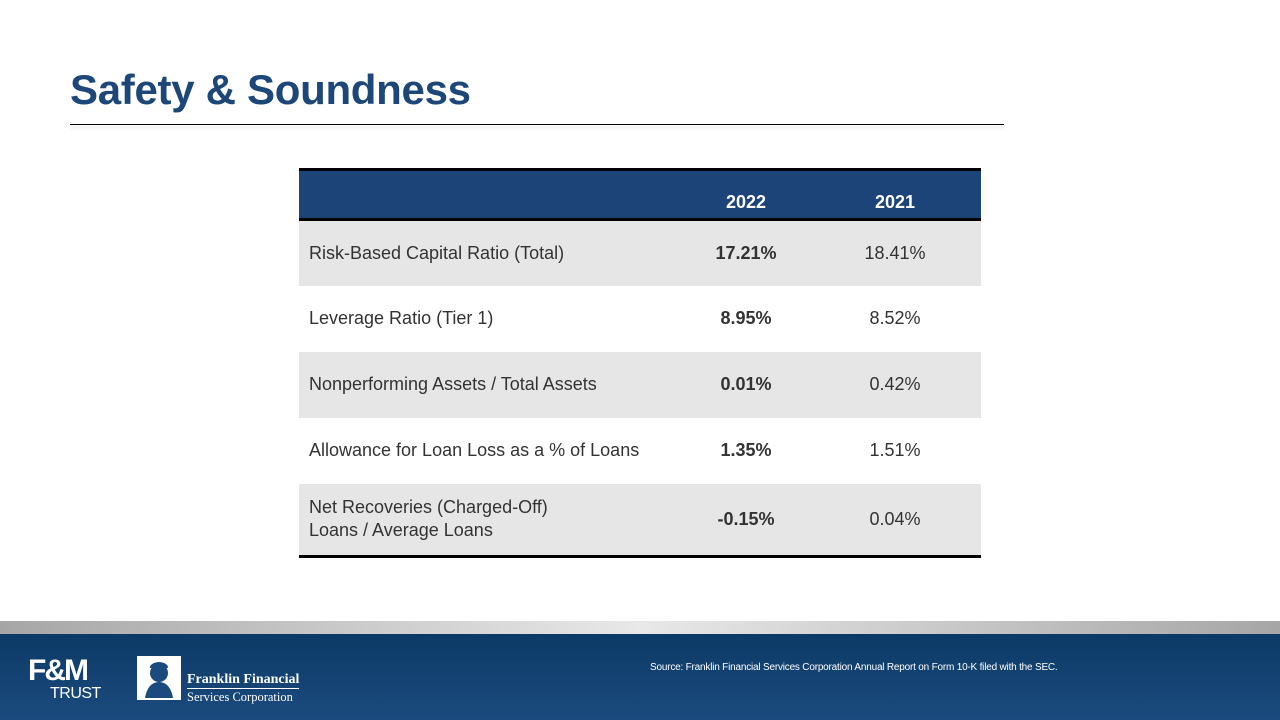 The image size is (1280, 720). I want to click on row-label: Leverage Ratio (Tier 1), so click(401, 318).